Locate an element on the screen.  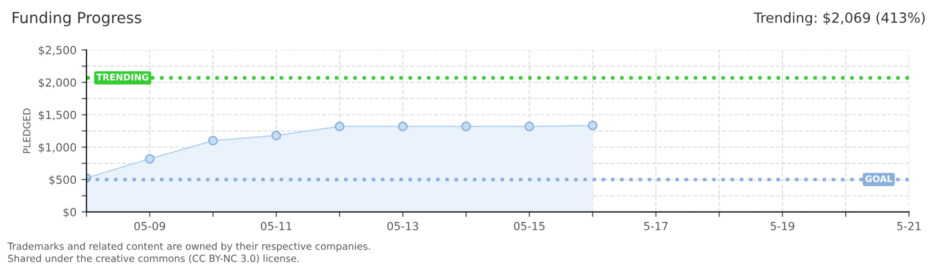
y-tick-label: $1,500 is located at coordinates (57, 115).